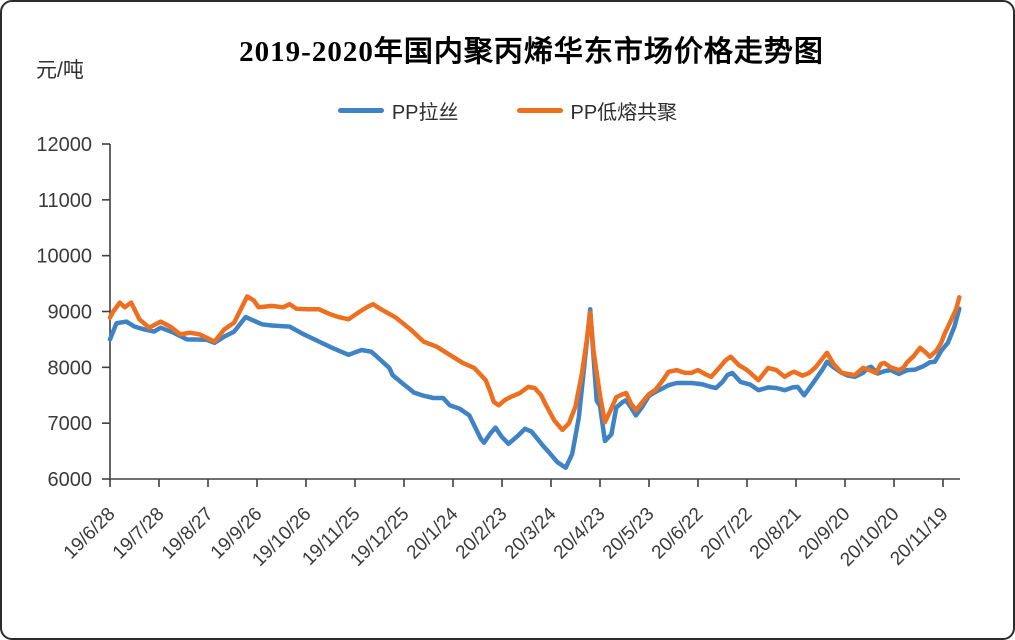  I want to click on legend-label-pp-drawing: PP拉丝, so click(425, 113).